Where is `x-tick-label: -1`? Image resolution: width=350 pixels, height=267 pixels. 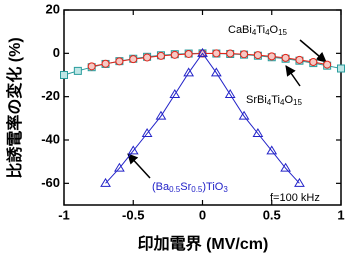 x-tick-label: -1 is located at coordinates (64, 214).